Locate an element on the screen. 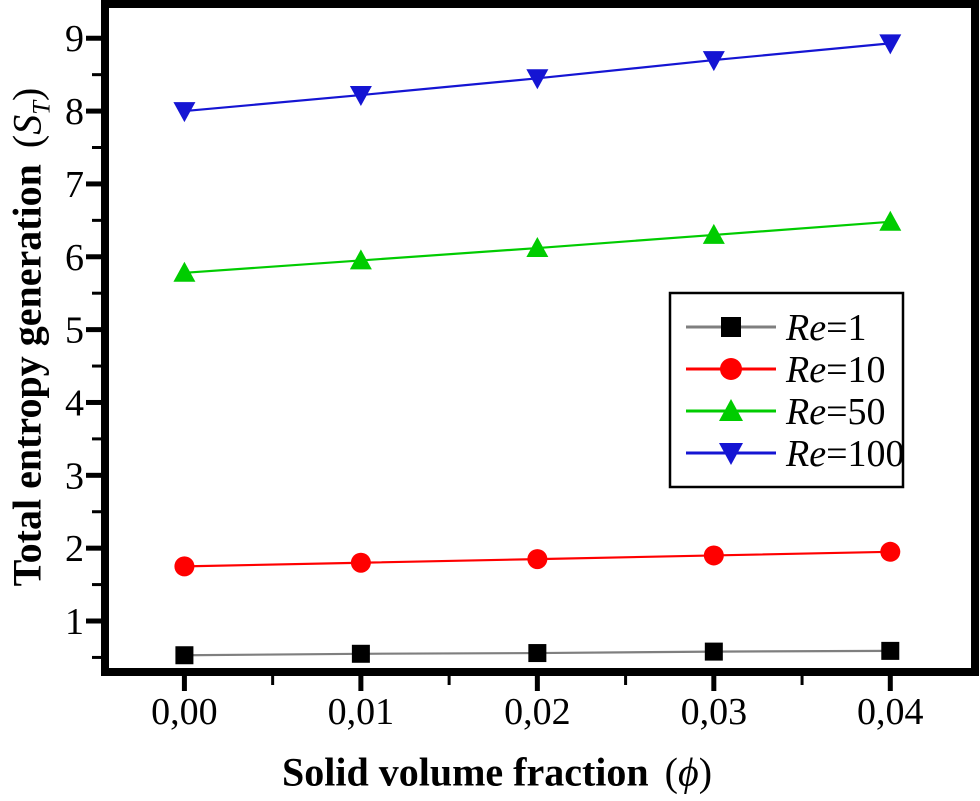  x-tick-label: 0,00 is located at coordinates (184, 712).